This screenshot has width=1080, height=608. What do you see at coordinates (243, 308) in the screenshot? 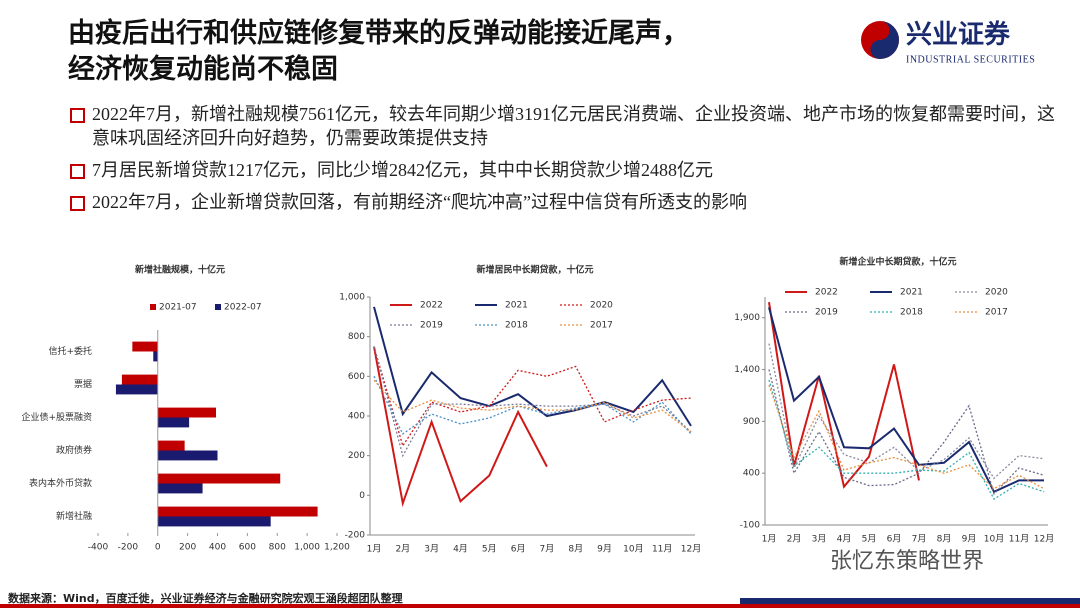
I see `legend-label: 2022-07` at bounding box center [243, 308].